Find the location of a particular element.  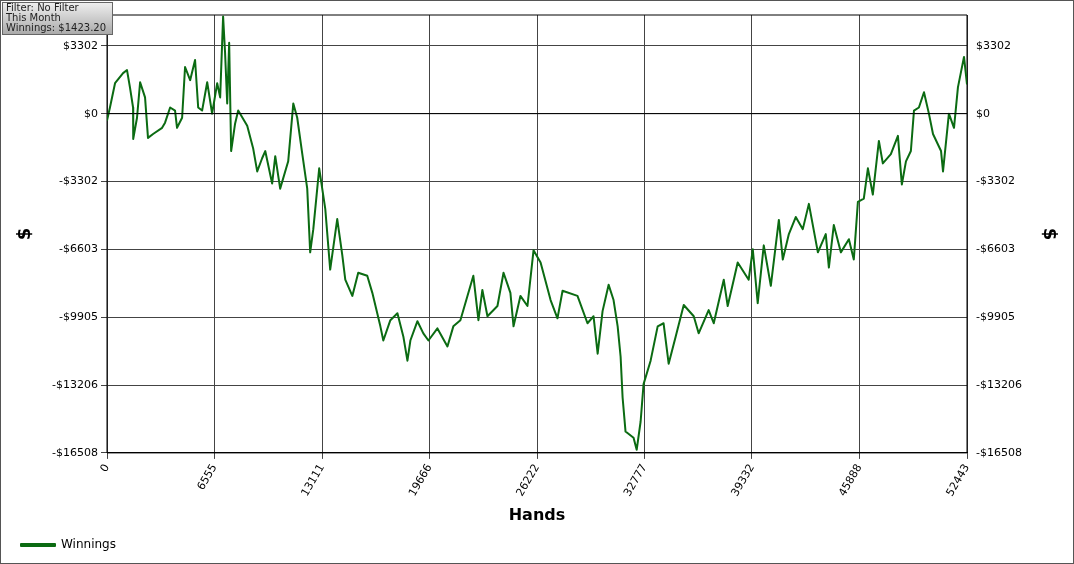

y2-axis-title: $ is located at coordinates (1050, 234).